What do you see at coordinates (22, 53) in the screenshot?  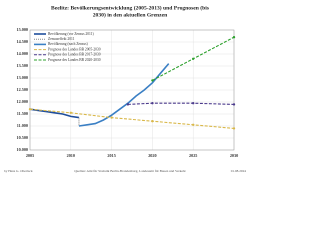 I see `y-tick-label: 14.000` at bounding box center [22, 53].